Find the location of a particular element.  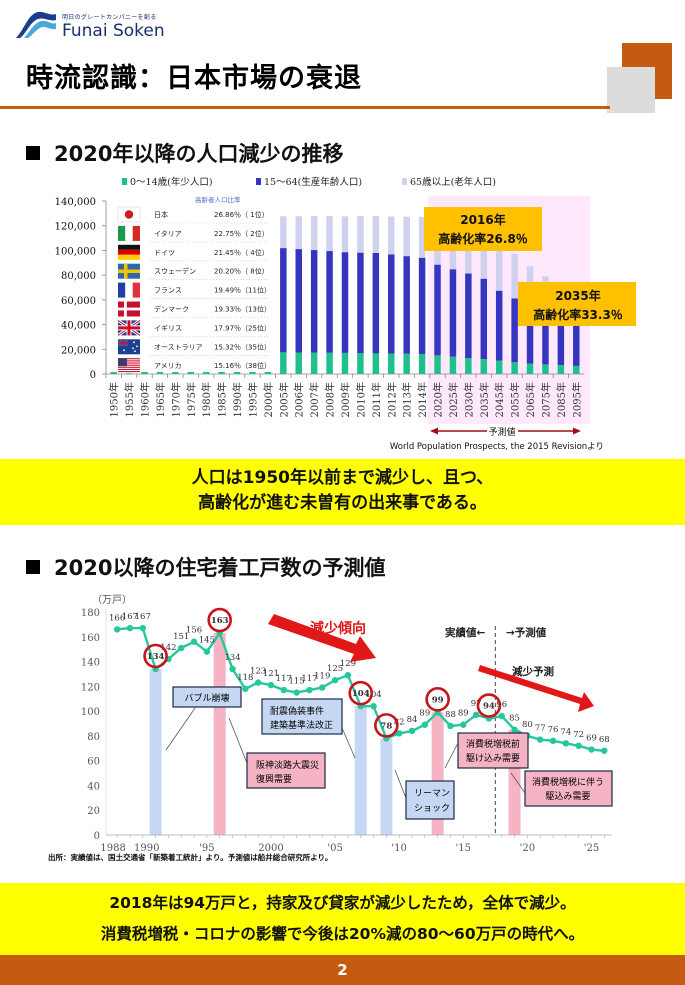

page-number: 2 is located at coordinates (342, 970).